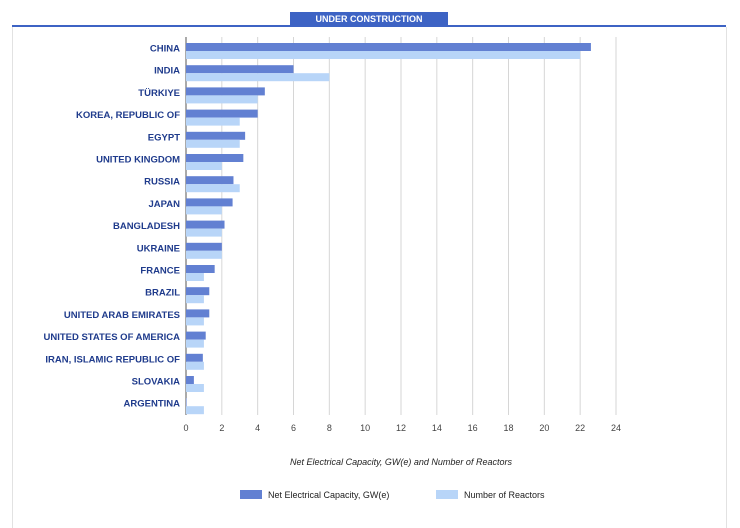  I want to click on under-construction-tab: UNDER CONSTRUCTION, so click(369, 19).